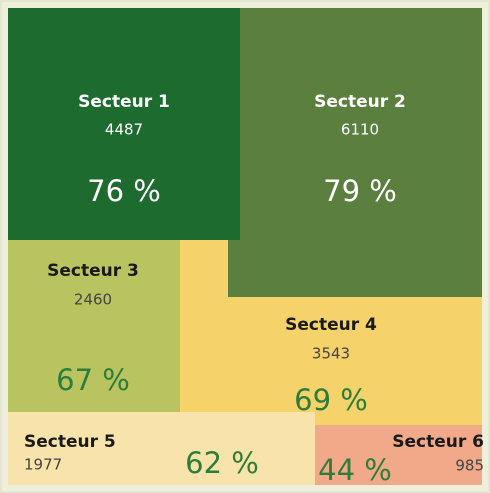  What do you see at coordinates (161, 448) in the screenshot?
I see `sector-5-block` at bounding box center [161, 448].